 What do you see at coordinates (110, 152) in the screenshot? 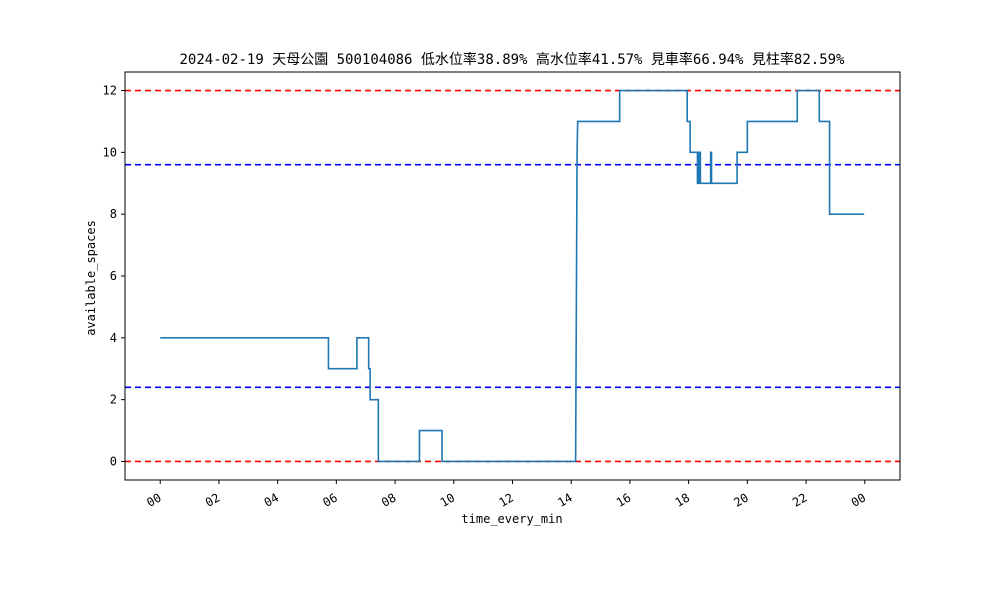
I see `y-tick-label: 10` at bounding box center [110, 152].